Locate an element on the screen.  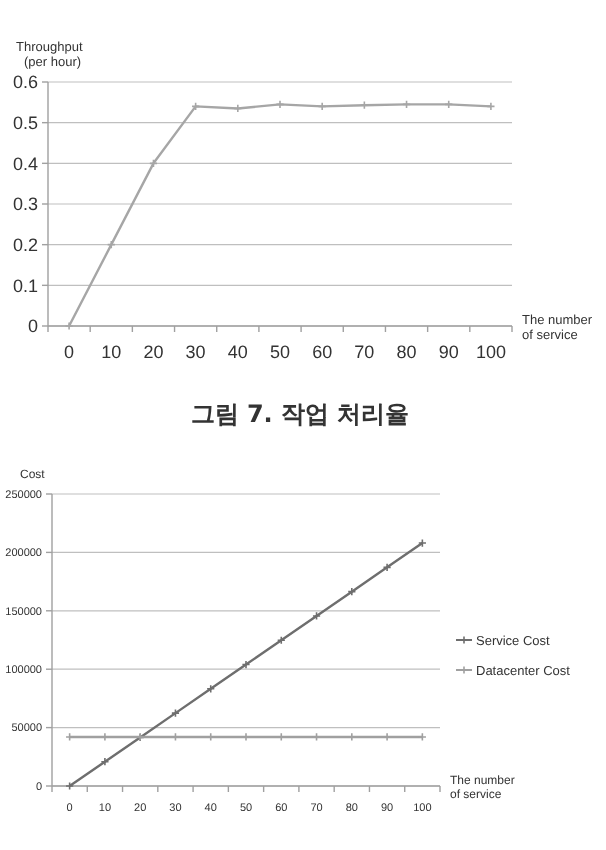
caption: 그림 7. 작업 처리율 is located at coordinates (300, 414).